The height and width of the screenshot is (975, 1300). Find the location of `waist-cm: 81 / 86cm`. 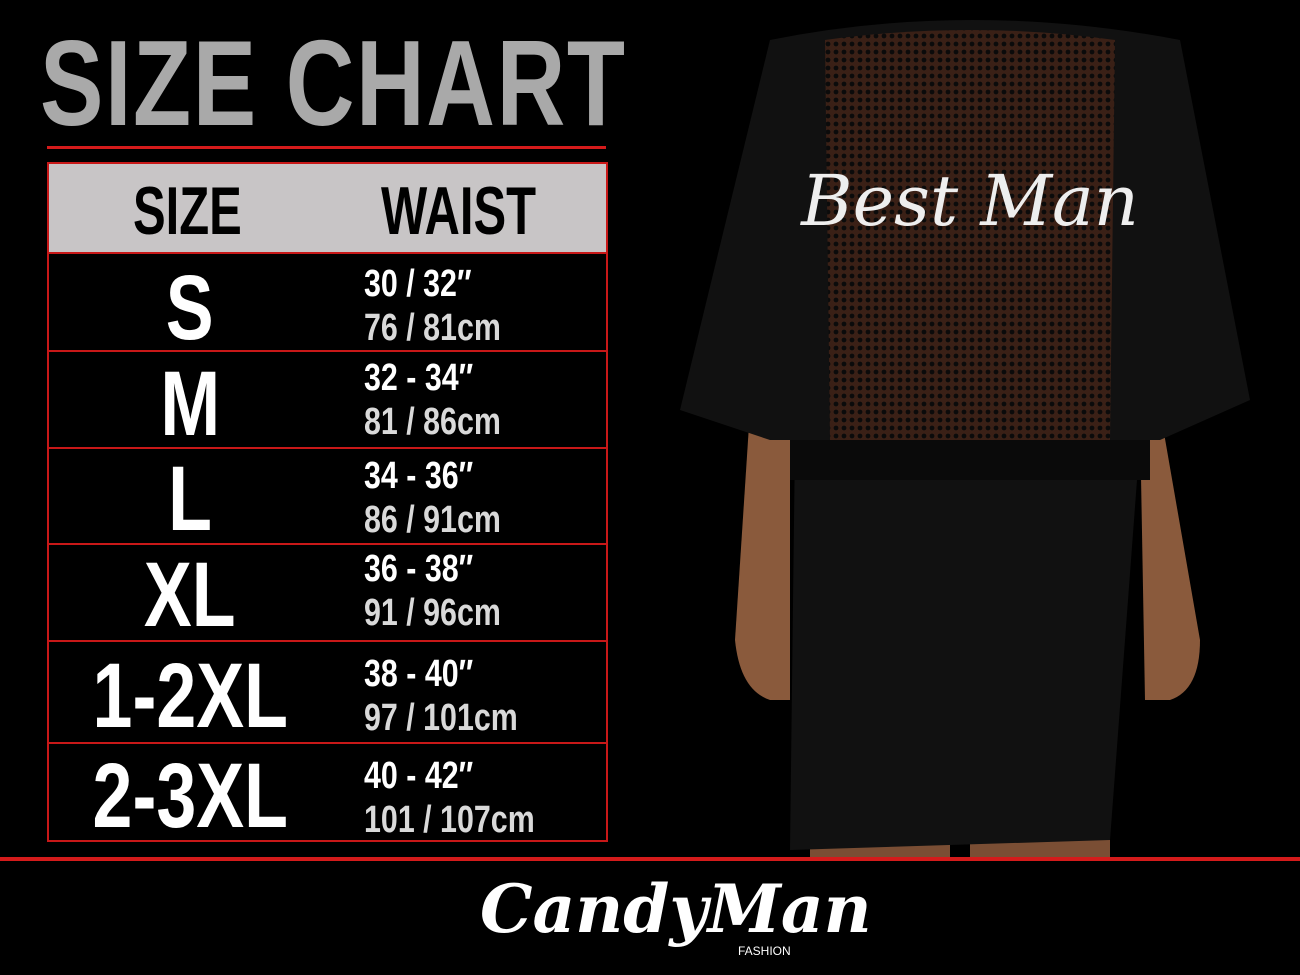

waist-cm: 81 / 86cm is located at coordinates (432, 422).